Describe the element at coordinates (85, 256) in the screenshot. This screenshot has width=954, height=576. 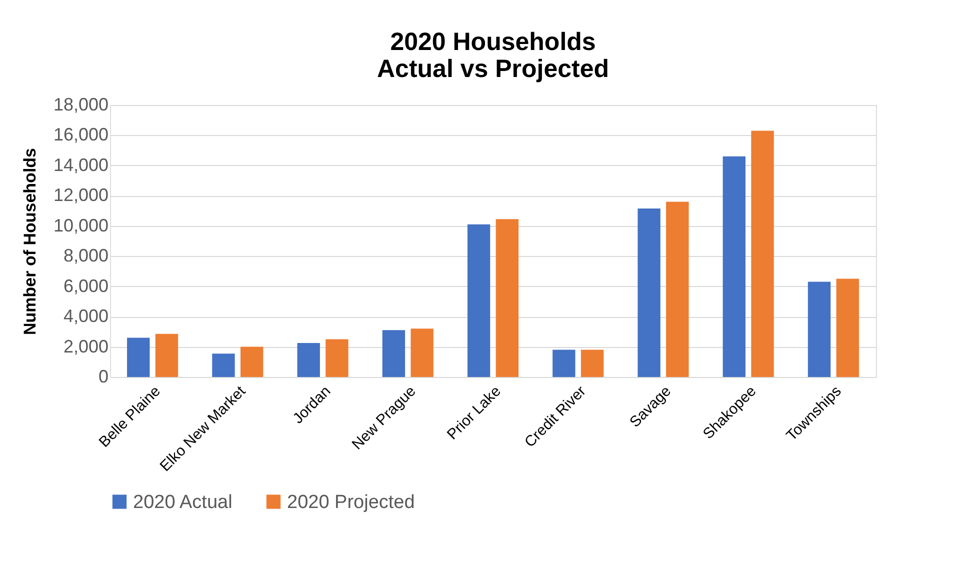
I see `y-tick-label: 8,000` at that location.